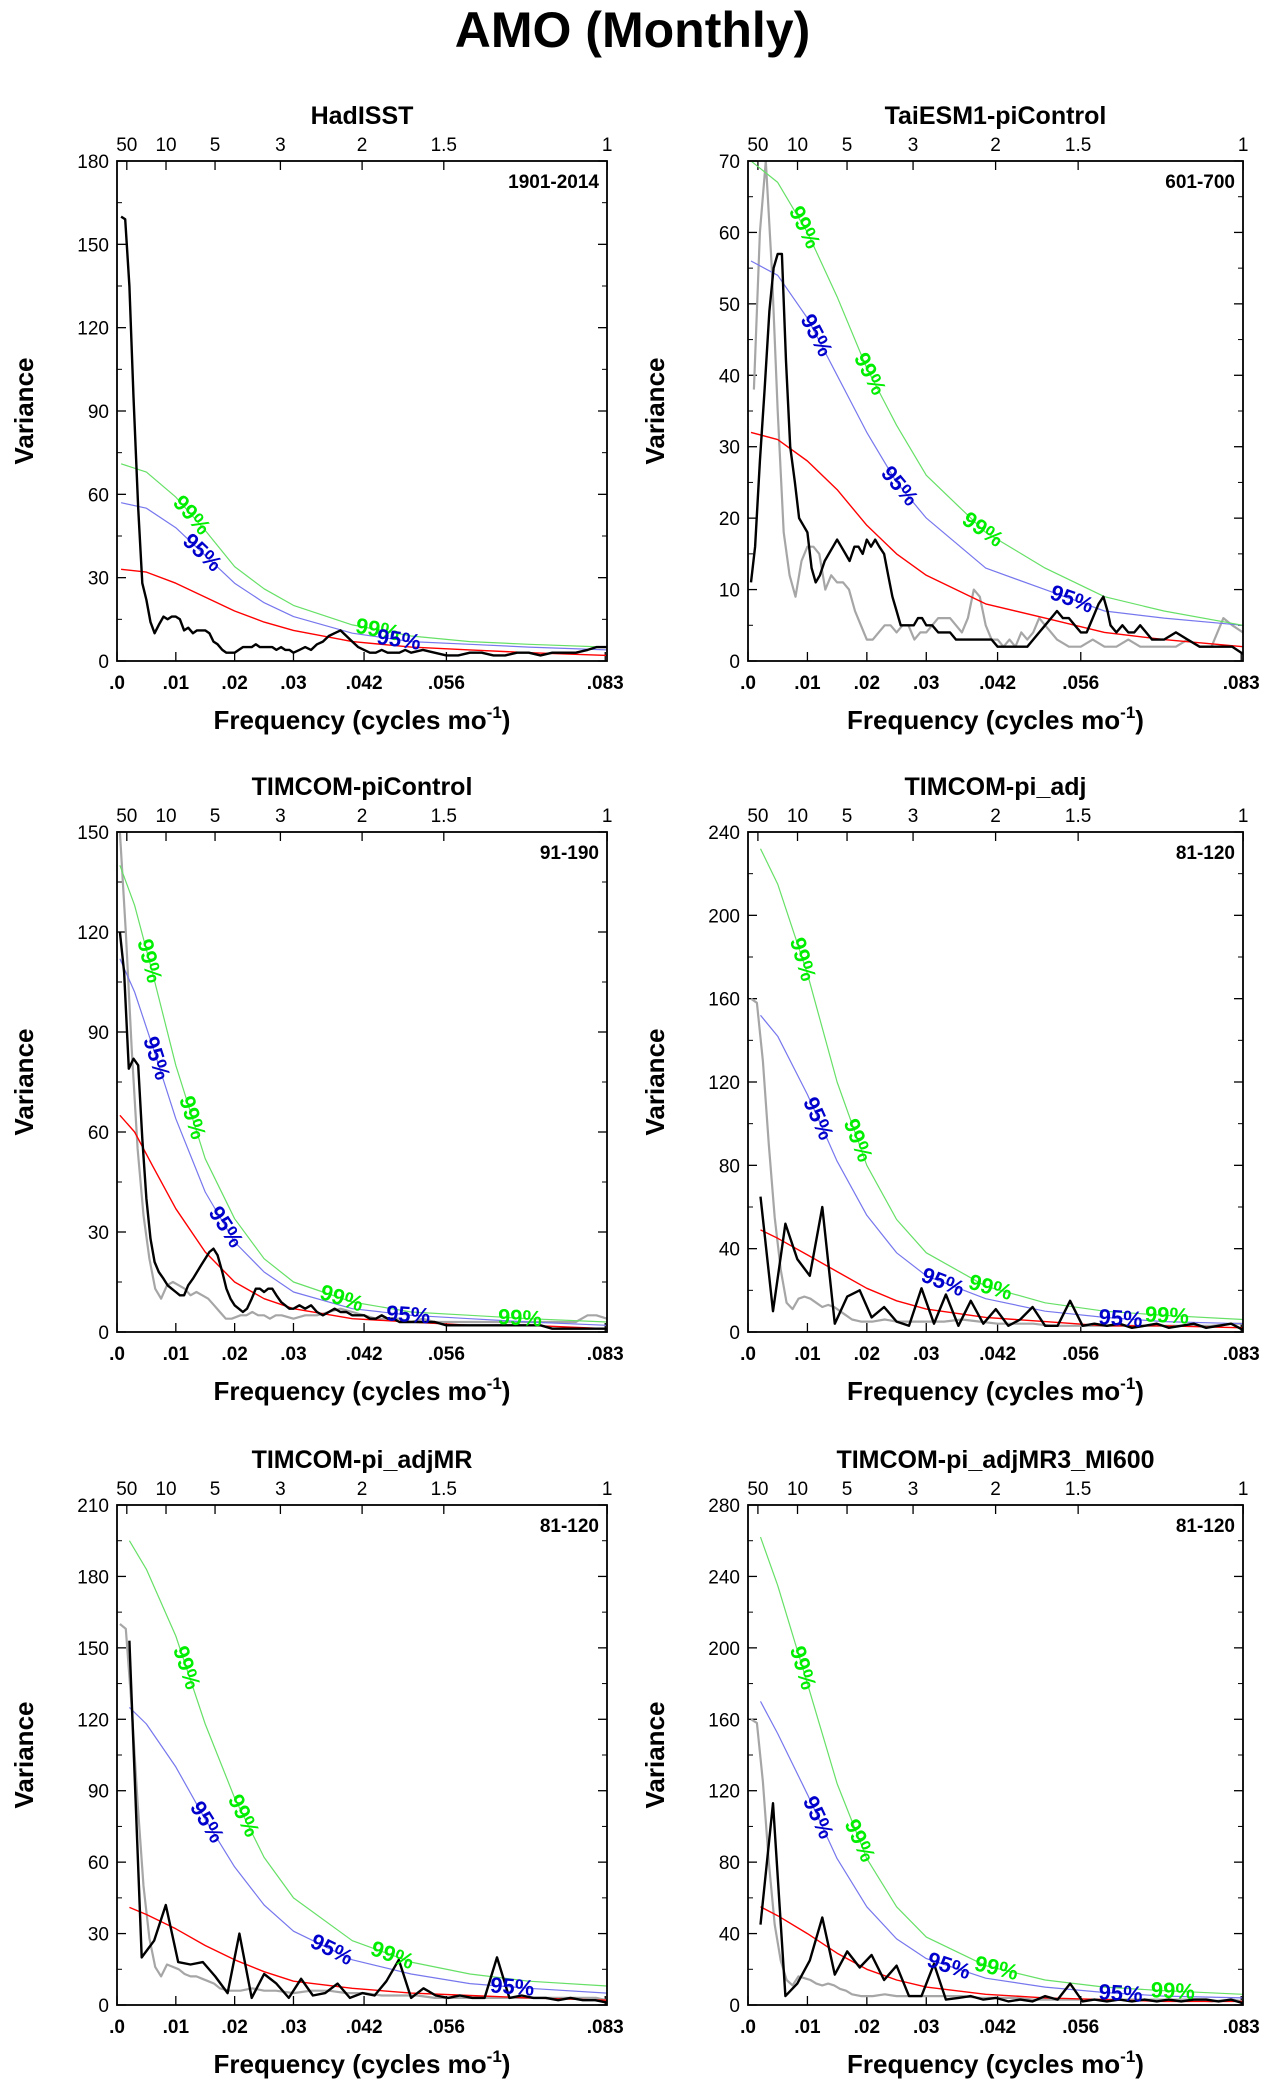 The height and width of the screenshot is (2087, 1265). Describe the element at coordinates (362, 116) in the screenshot. I see `chart-title: HadISST` at that location.